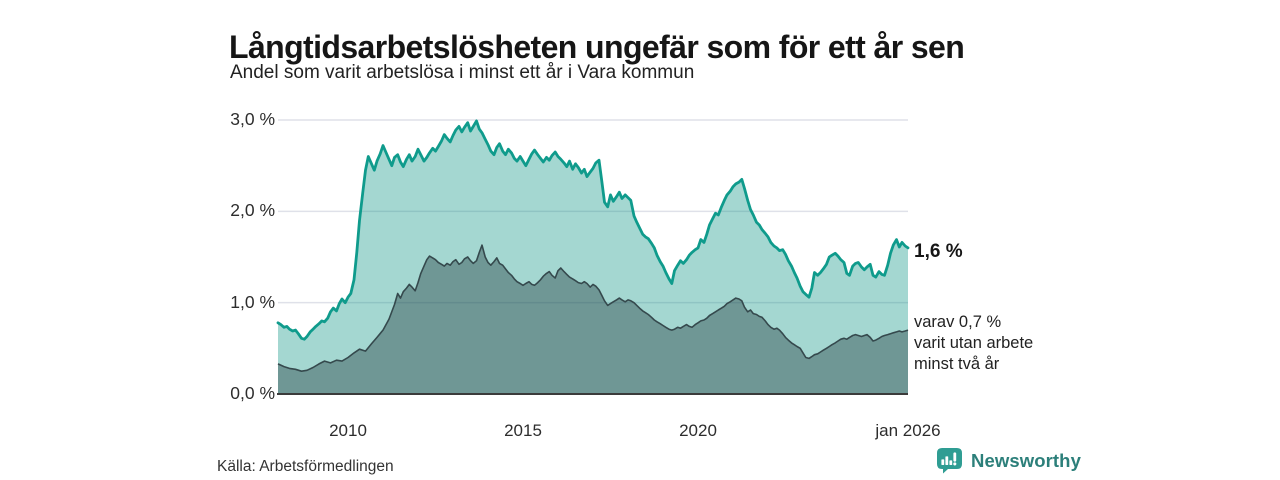 Image resolution: width=1280 pixels, height=480 pixels. What do you see at coordinates (949, 461) in the screenshot?
I see `newsworthy-logo-icon` at bounding box center [949, 461].